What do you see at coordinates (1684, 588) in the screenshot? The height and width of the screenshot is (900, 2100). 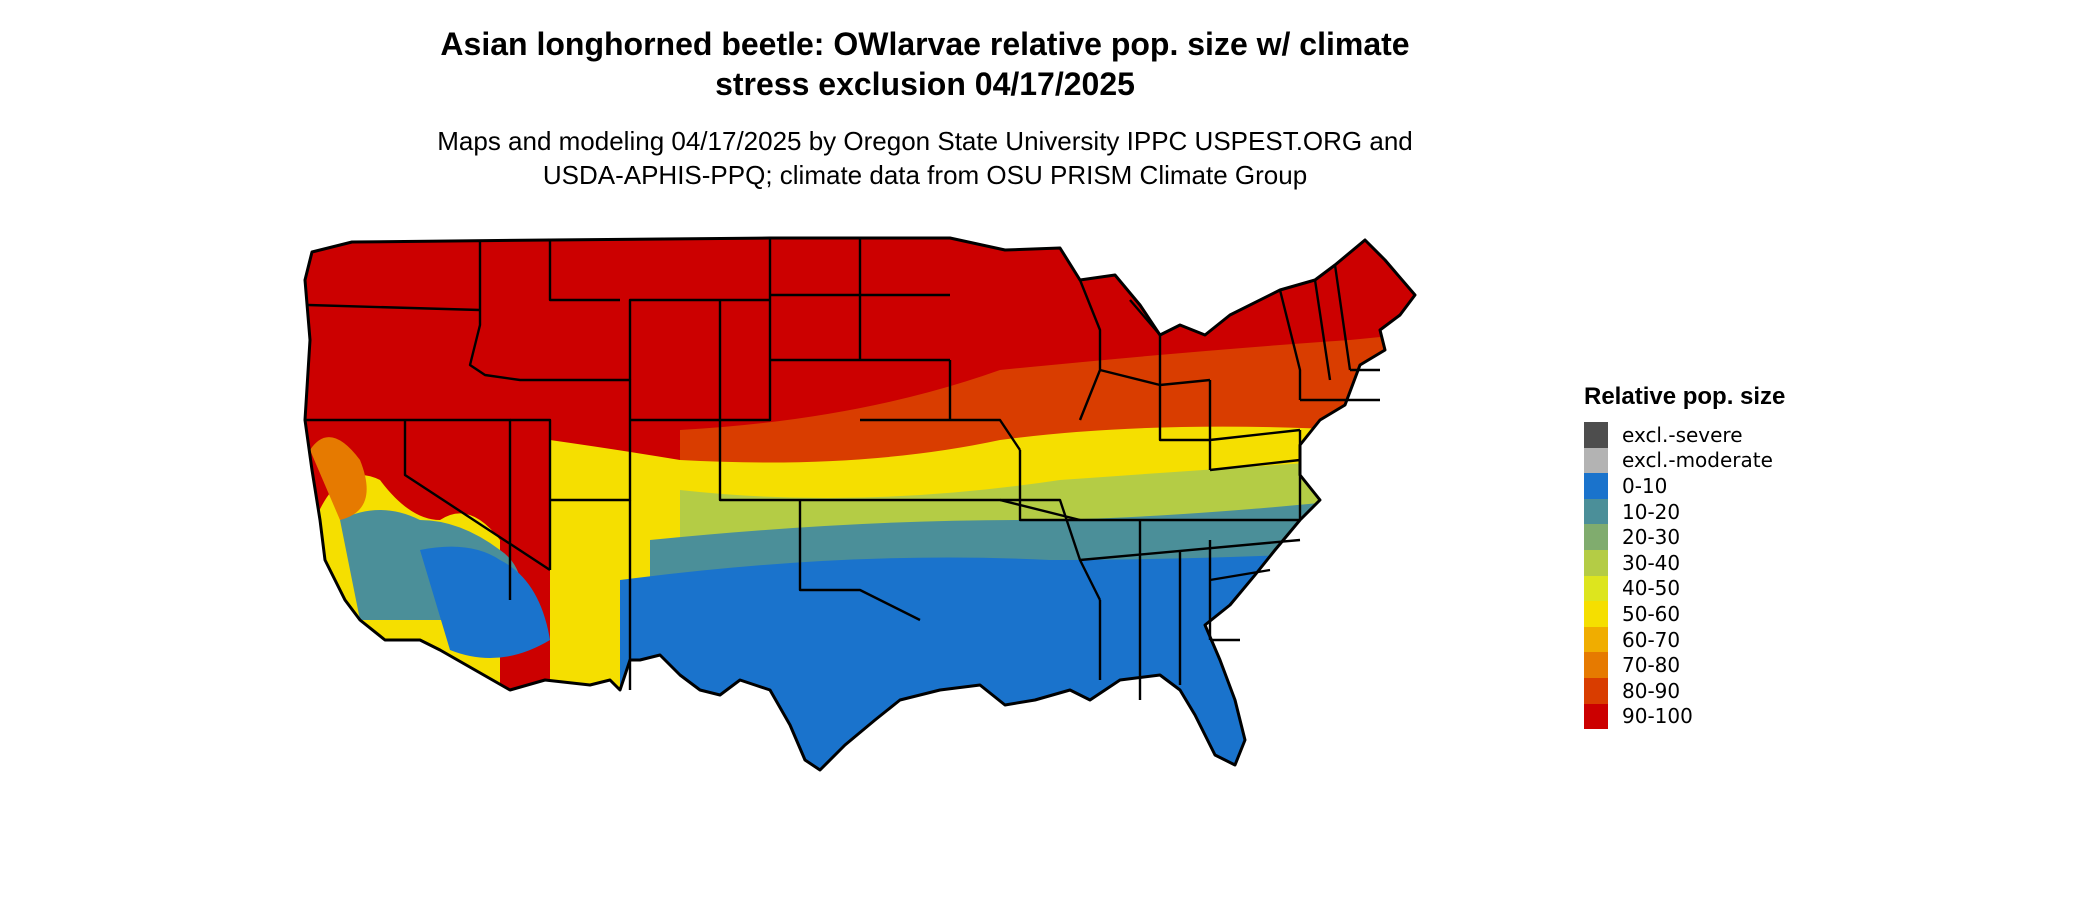 I see `legend-item: 40-50` at bounding box center [1684, 588].